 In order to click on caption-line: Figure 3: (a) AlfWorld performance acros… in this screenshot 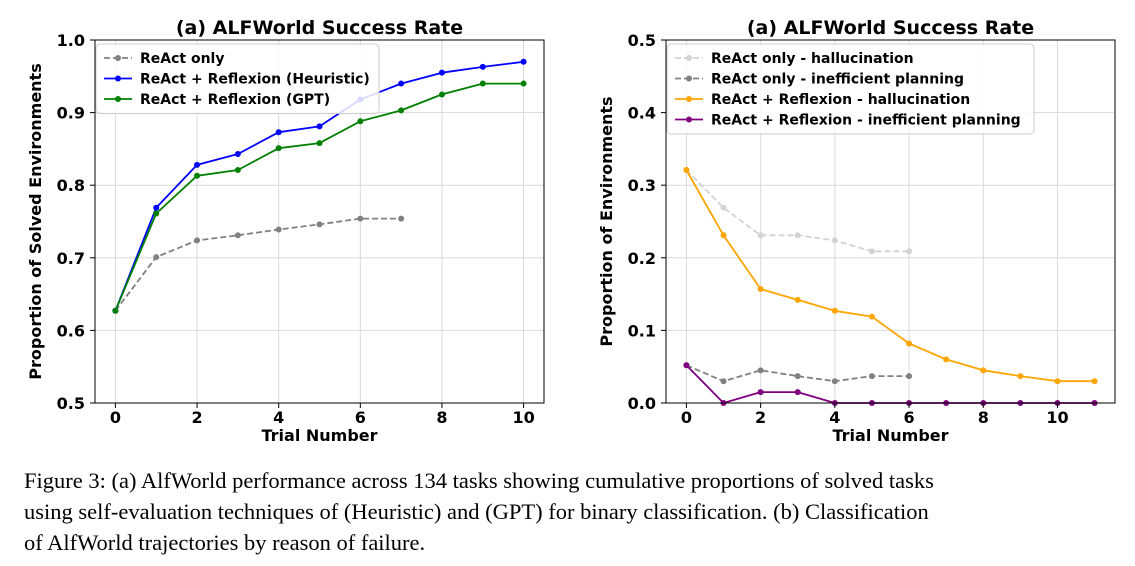, I will do `click(479, 480)`.